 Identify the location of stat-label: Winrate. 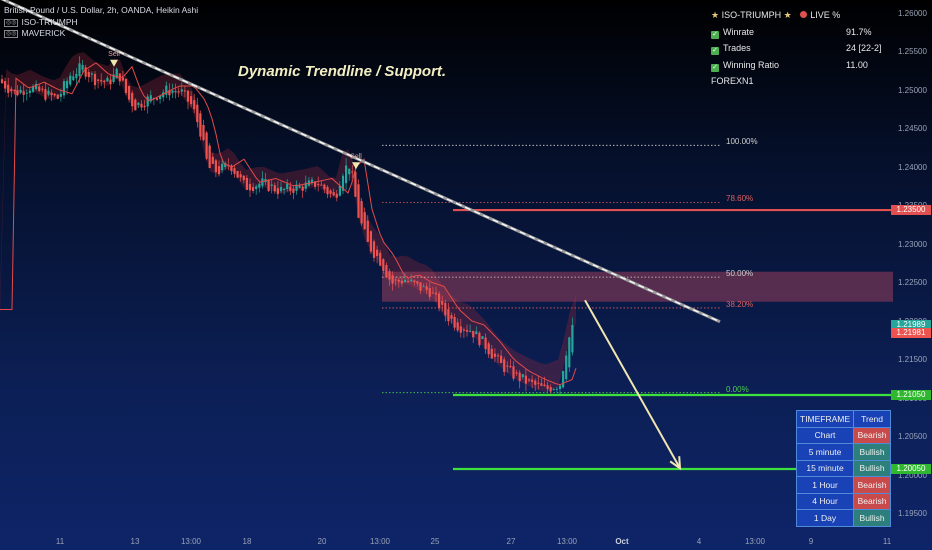
(739, 31).